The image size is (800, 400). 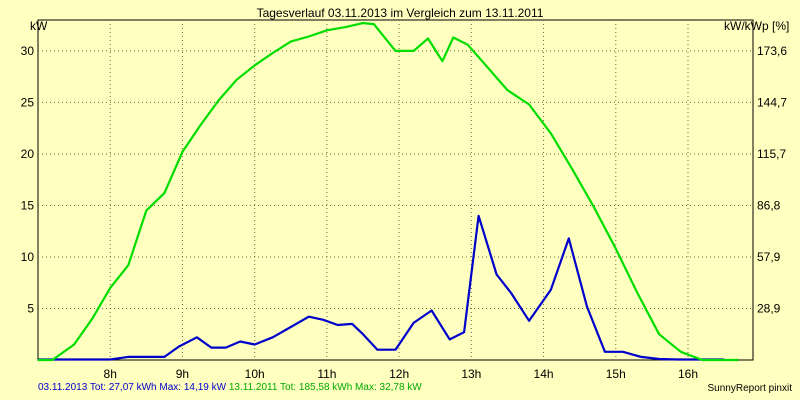 I want to click on y-tick-label-right: 57,9, so click(x=769, y=257).